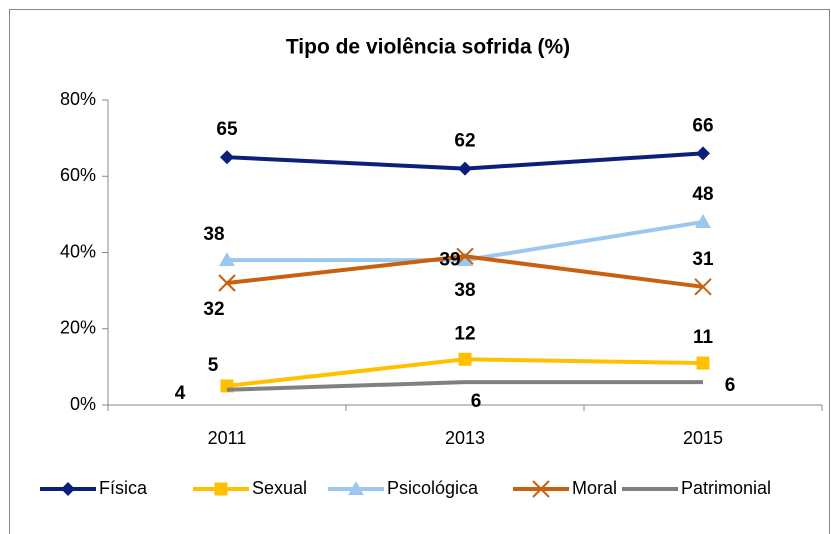 Image resolution: width=831 pixels, height=534 pixels. Describe the element at coordinates (78, 328) in the screenshot. I see `y-tick-label: 20%` at that location.